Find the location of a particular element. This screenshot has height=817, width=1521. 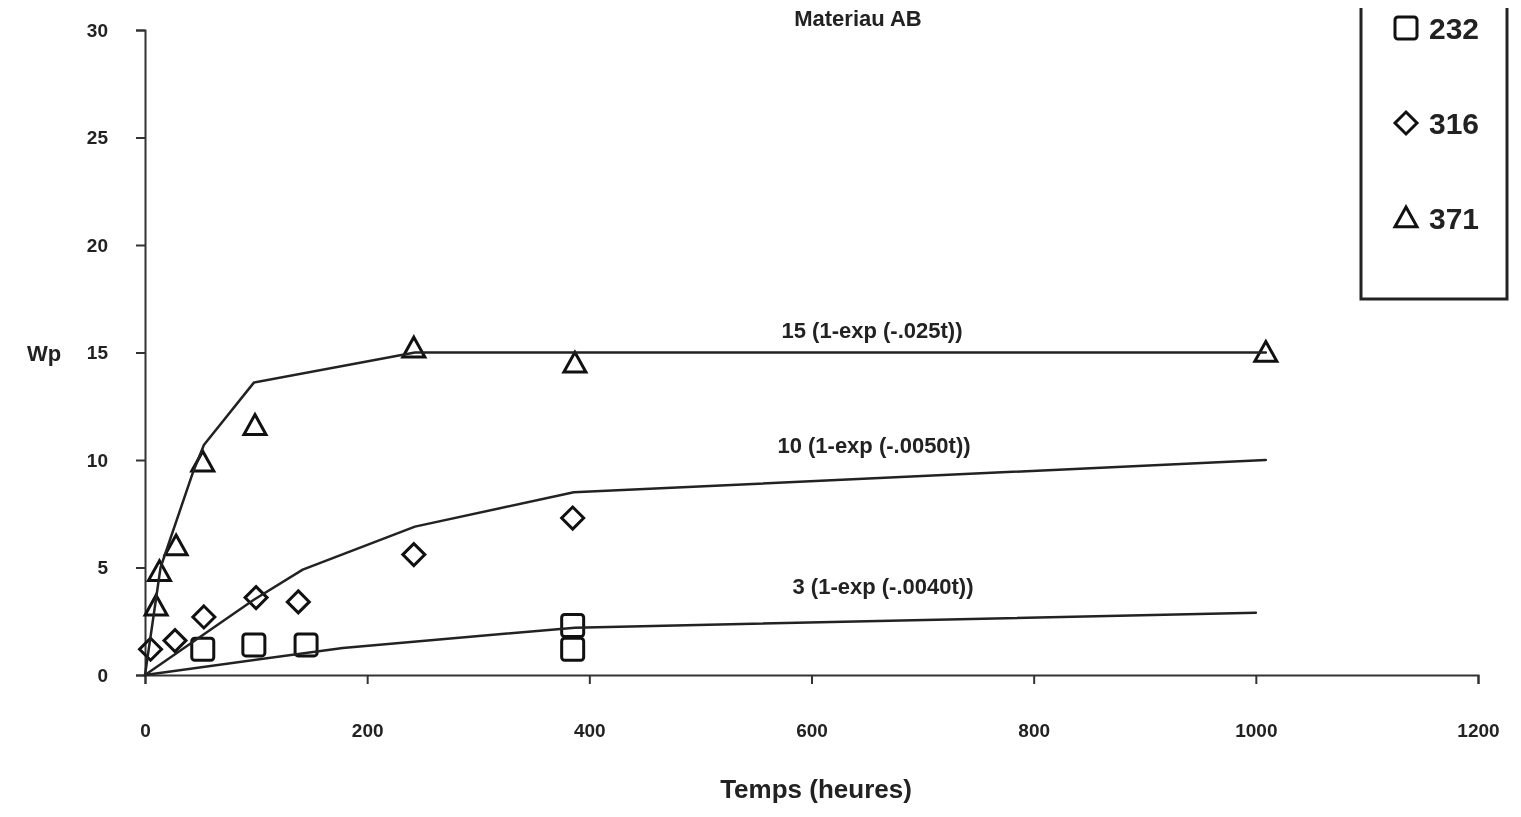

x-tick-label: 1200 is located at coordinates (1478, 731).